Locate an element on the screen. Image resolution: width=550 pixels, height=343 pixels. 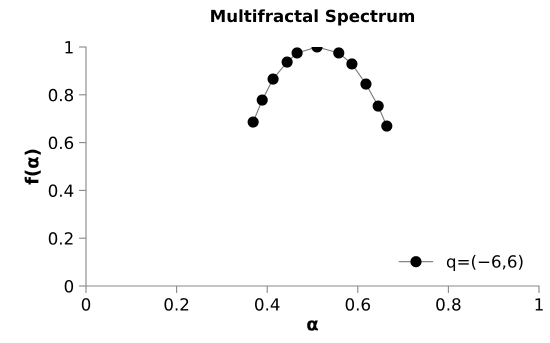
chart-title: Multifractal Spectrum is located at coordinates (312, 17).